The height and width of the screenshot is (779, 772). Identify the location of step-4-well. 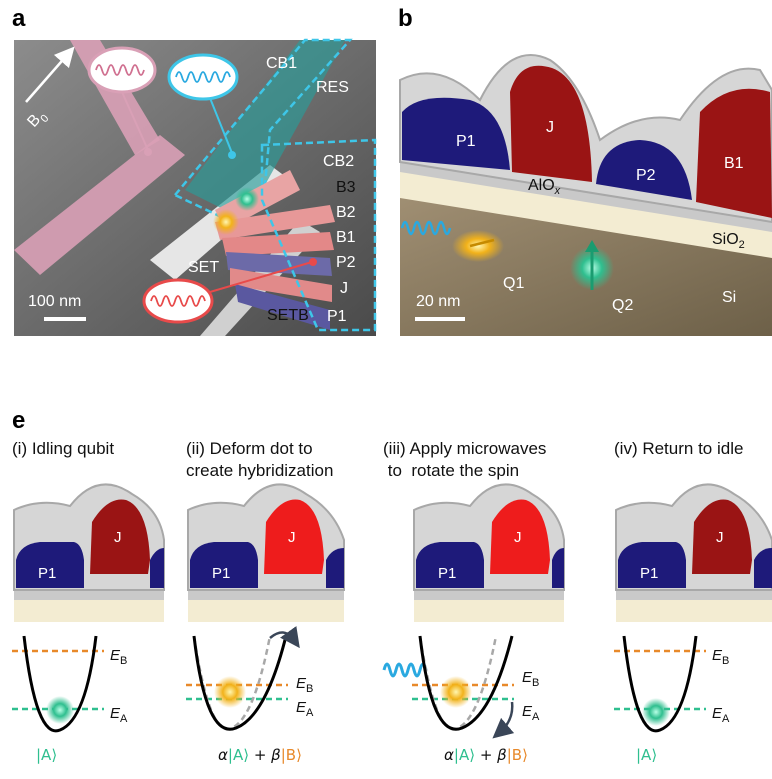
(660, 684).